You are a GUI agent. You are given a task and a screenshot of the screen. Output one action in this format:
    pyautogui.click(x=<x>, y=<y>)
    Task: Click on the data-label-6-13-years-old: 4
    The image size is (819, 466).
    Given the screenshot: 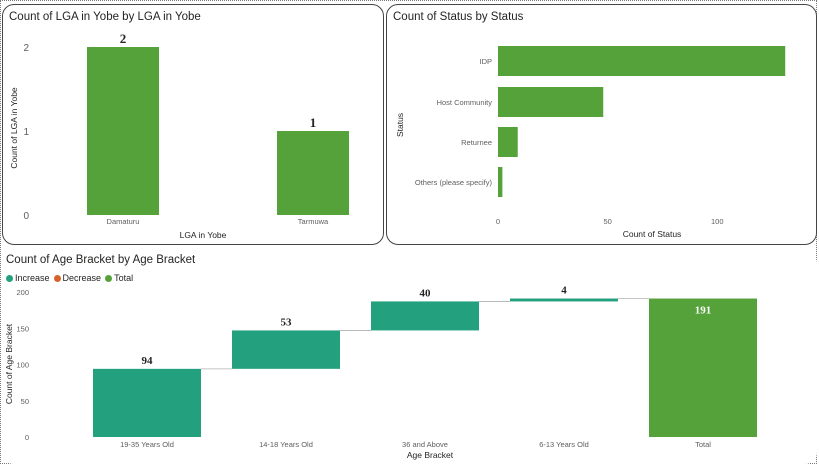 What is the action you would take?
    pyautogui.click(x=564, y=291)
    